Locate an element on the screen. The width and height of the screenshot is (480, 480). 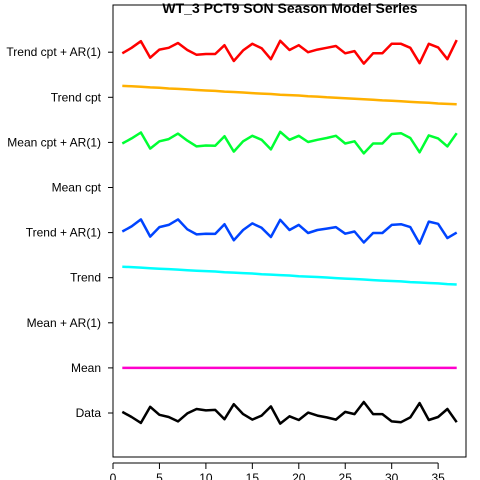
row-label: Mean cpt + AR(1) is located at coordinates (54, 142).